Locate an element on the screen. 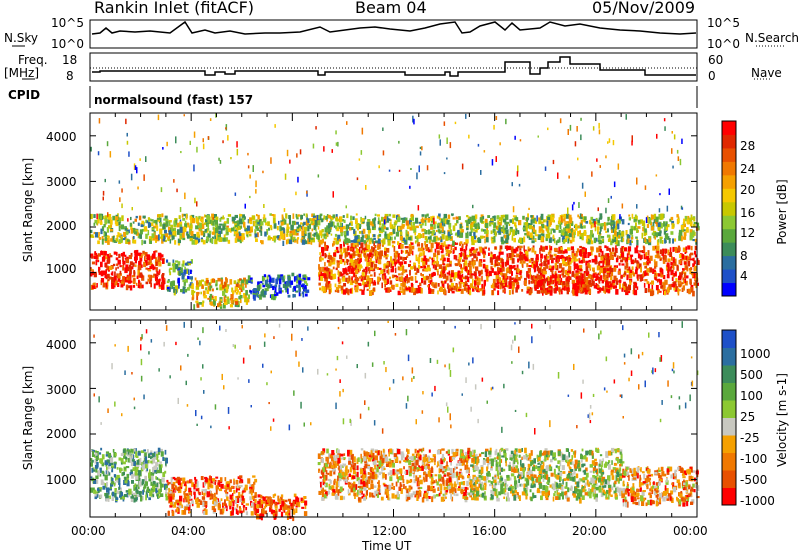  velocity-cbar-tick-100: 100 is located at coordinates (751, 396).